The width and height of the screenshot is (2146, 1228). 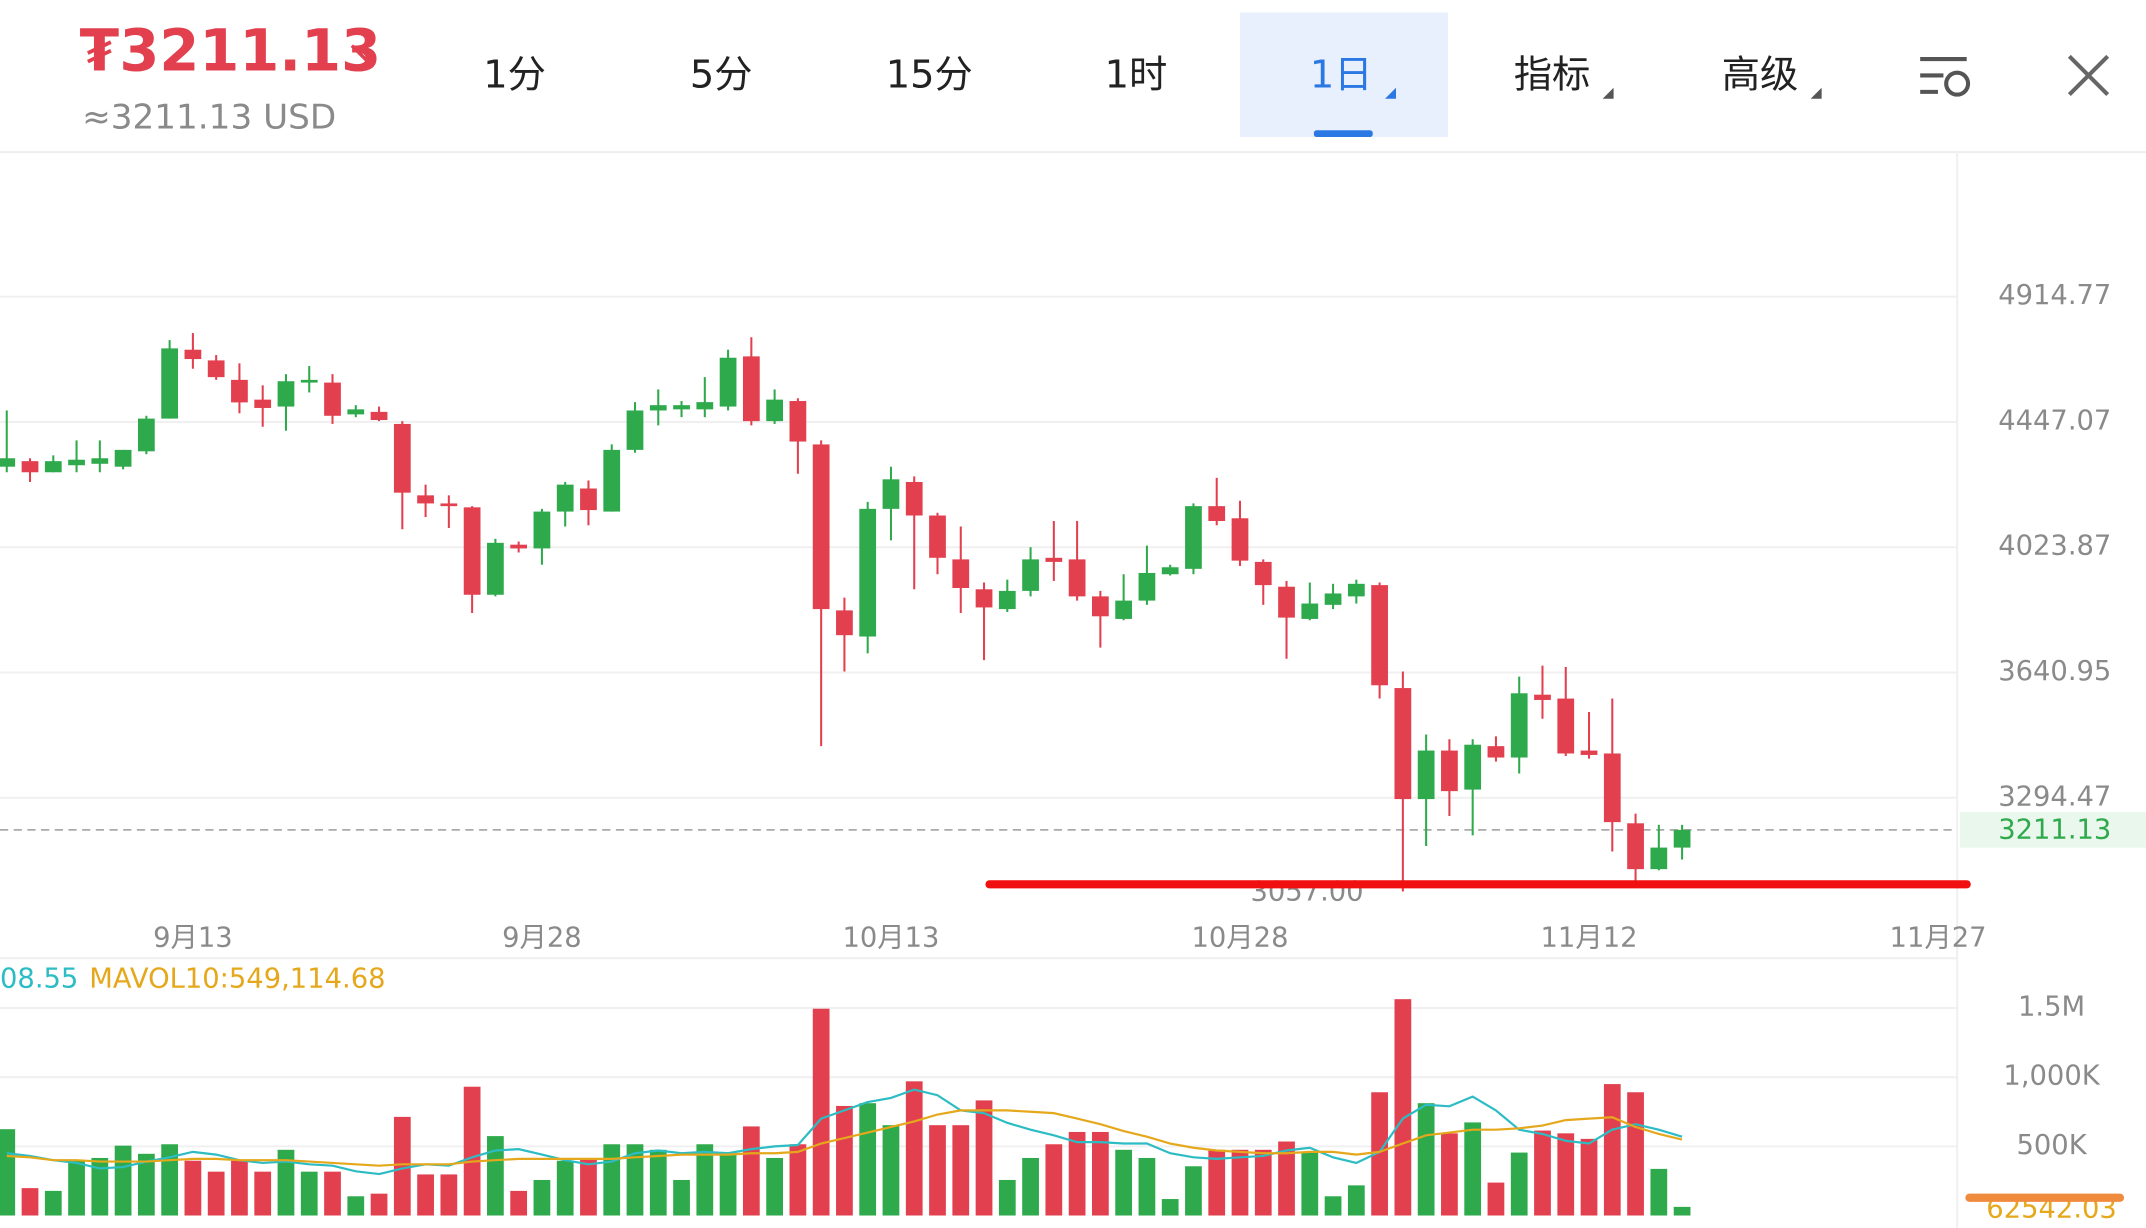 What do you see at coordinates (1945, 76) in the screenshot?
I see `settings-icon` at bounding box center [1945, 76].